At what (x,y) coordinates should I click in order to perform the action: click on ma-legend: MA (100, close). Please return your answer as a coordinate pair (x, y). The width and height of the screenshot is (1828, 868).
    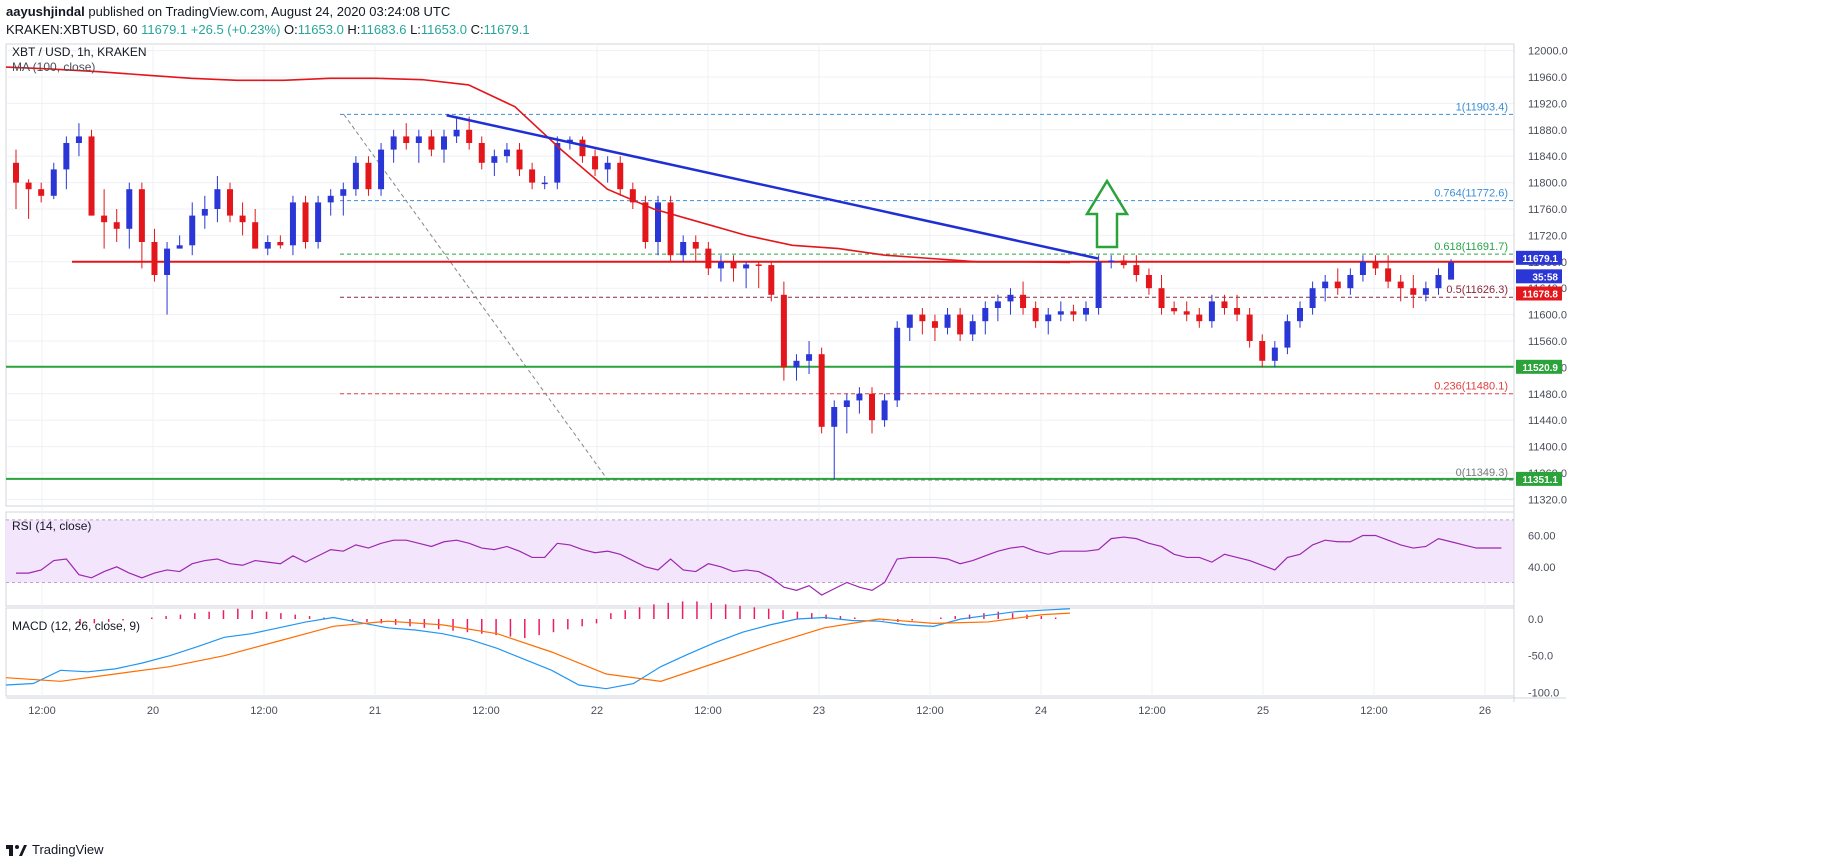
    Looking at the image, I should click on (53, 67).